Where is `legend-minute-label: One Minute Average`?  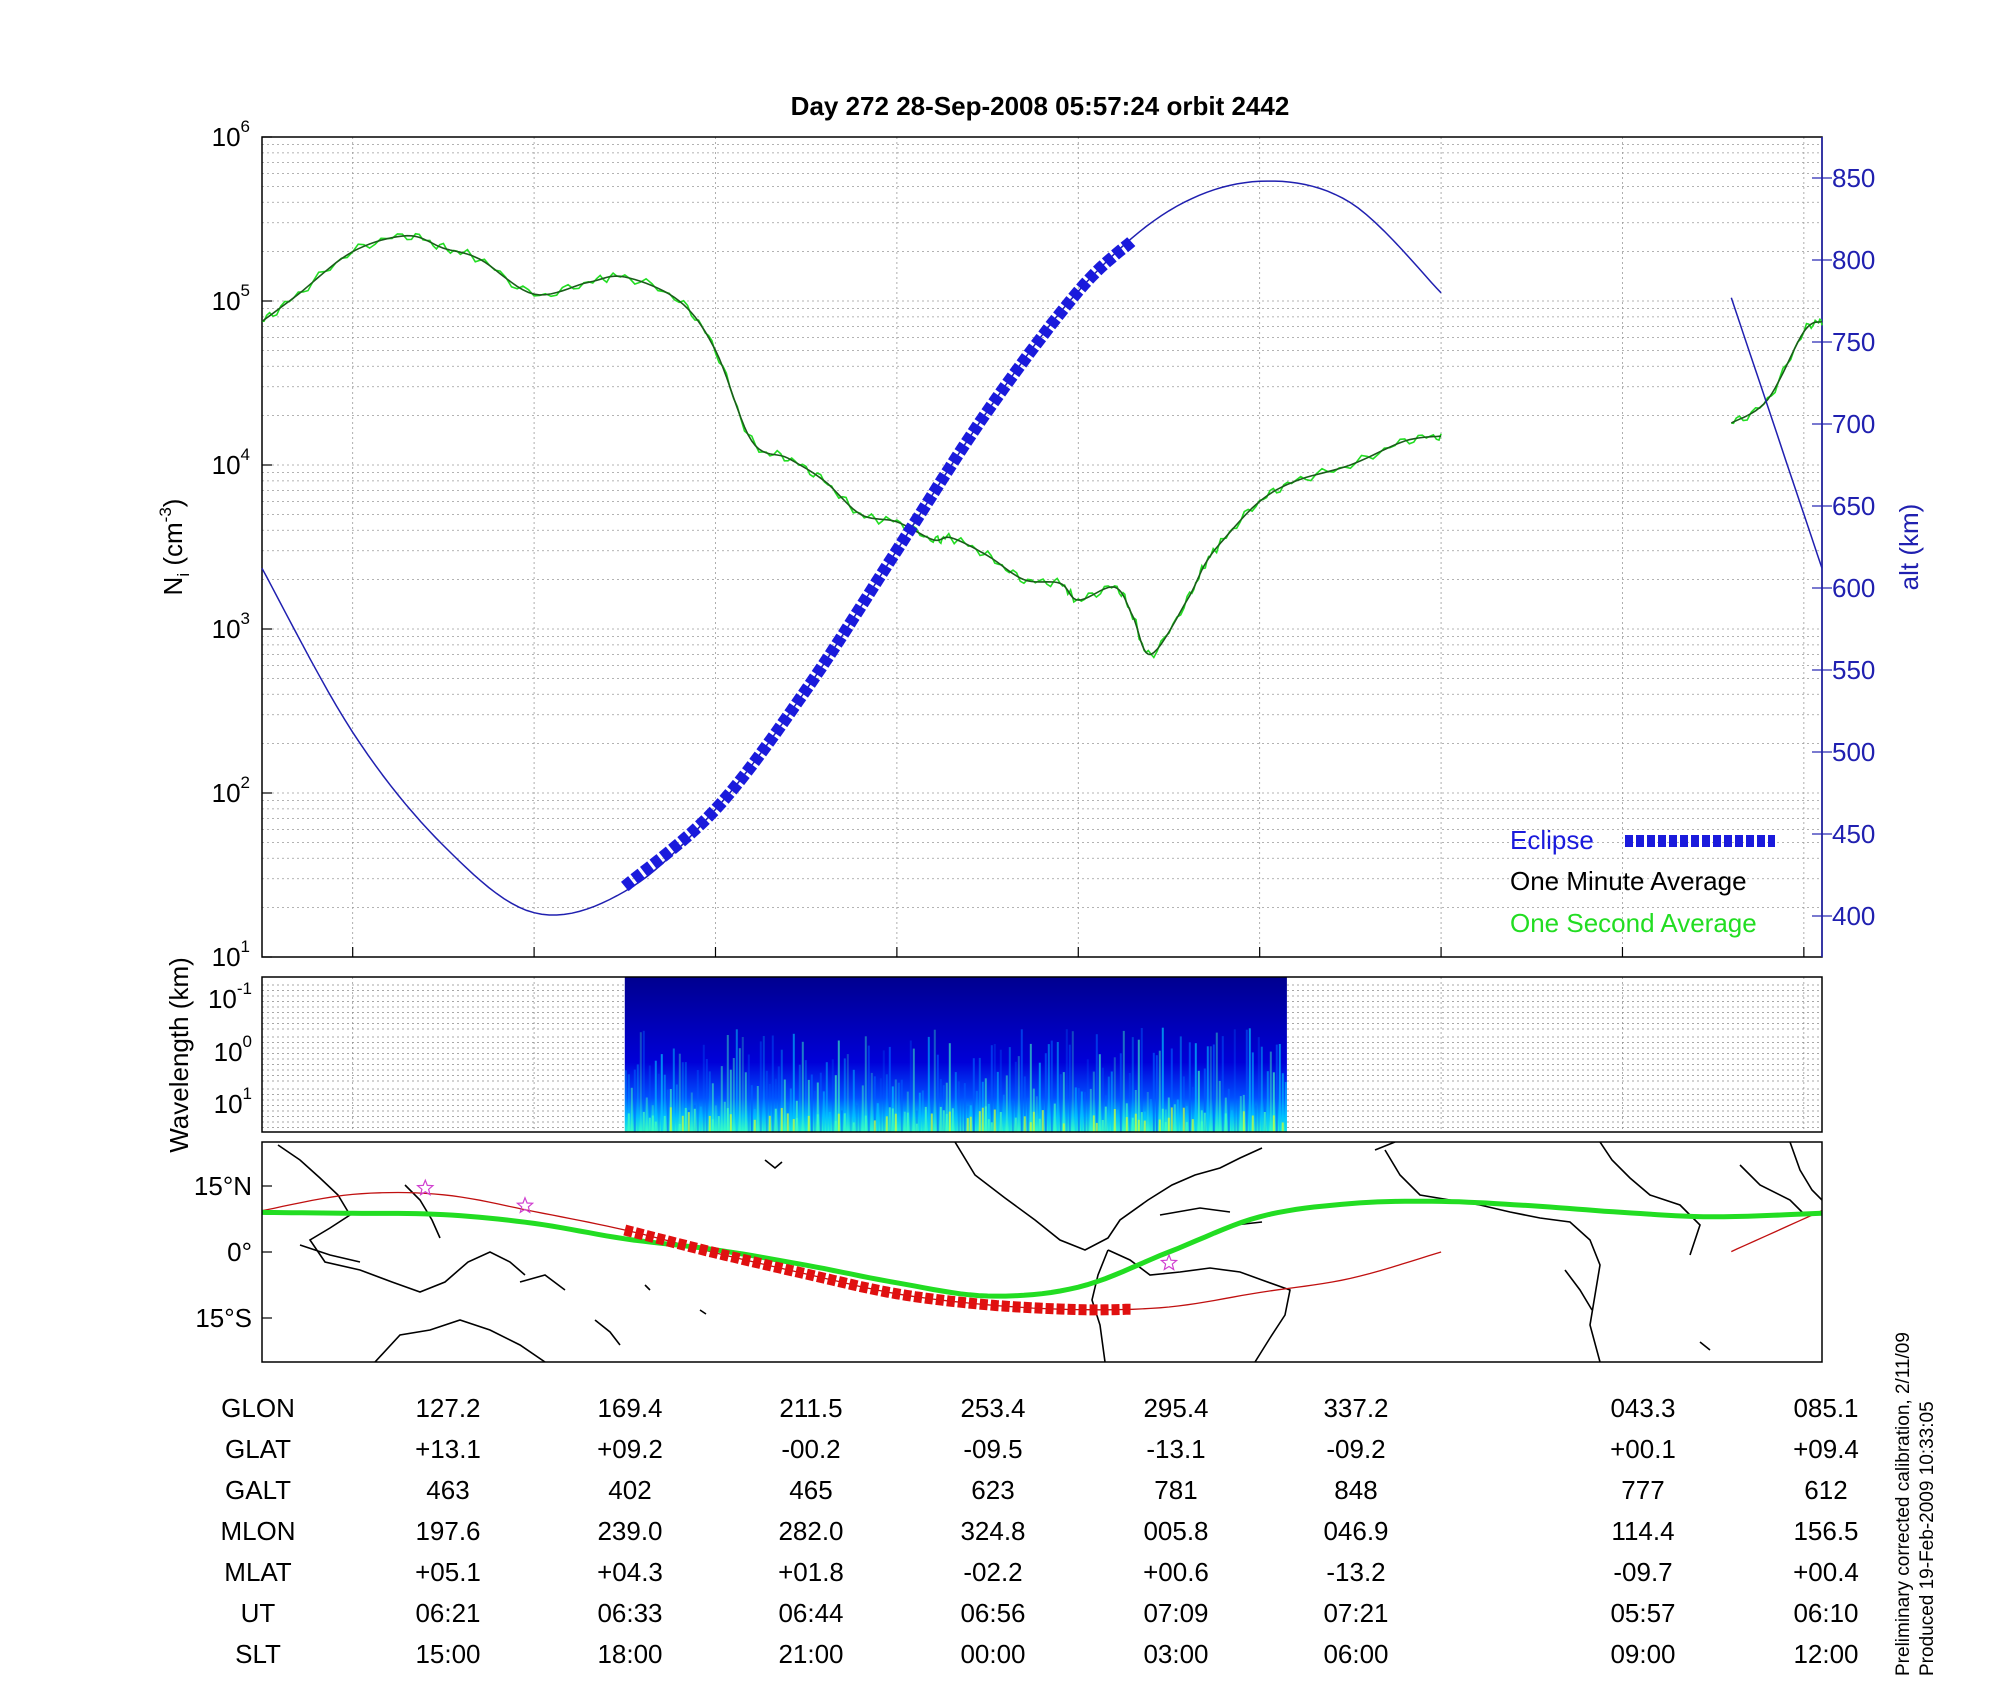 legend-minute-label: One Minute Average is located at coordinates (1628, 881).